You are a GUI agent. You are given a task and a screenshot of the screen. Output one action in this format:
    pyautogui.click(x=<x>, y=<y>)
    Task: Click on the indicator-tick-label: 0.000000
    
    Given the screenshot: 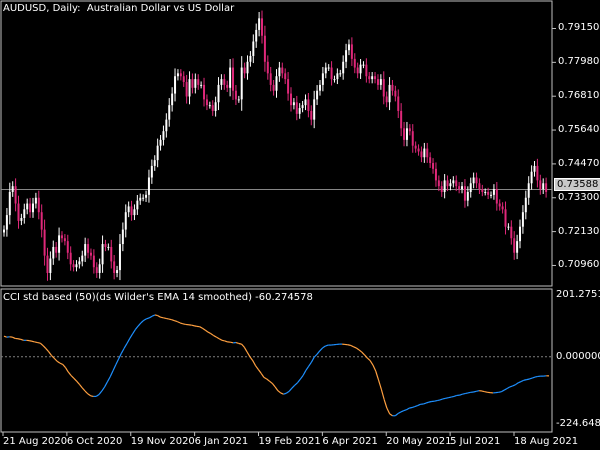 What is the action you would take?
    pyautogui.click(x=578, y=356)
    